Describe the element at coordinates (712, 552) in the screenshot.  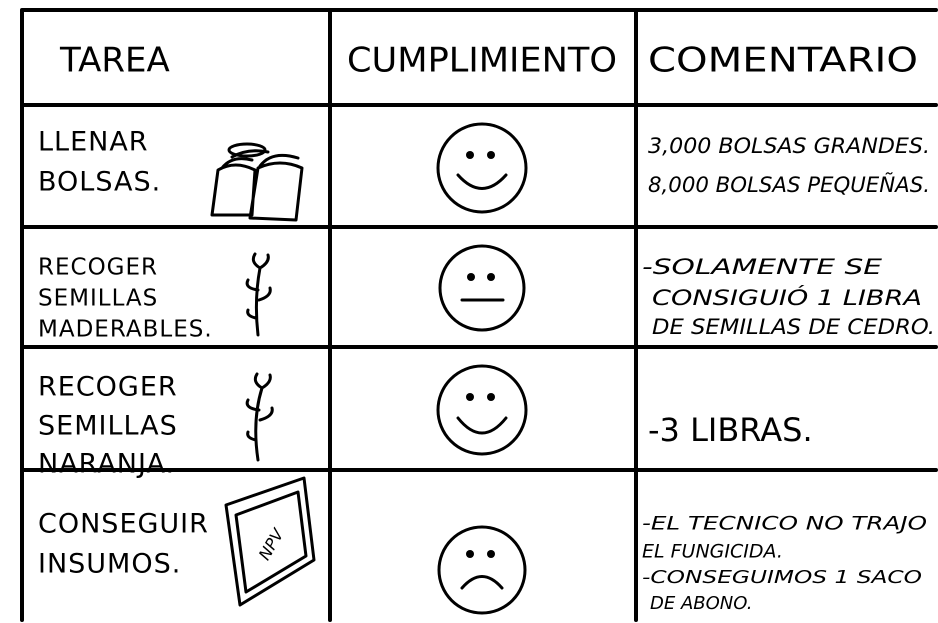
I see `comment-line: EL FUNGICIDA.` at that location.